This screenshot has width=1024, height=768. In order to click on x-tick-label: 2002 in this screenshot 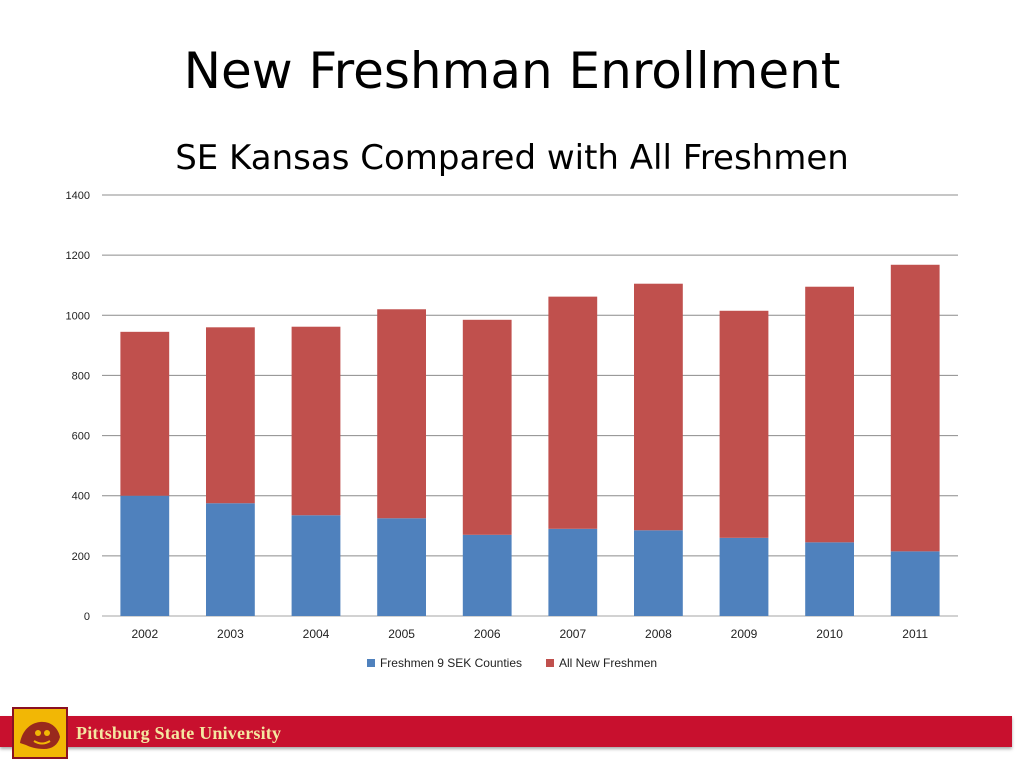, I will do `click(144, 634)`.